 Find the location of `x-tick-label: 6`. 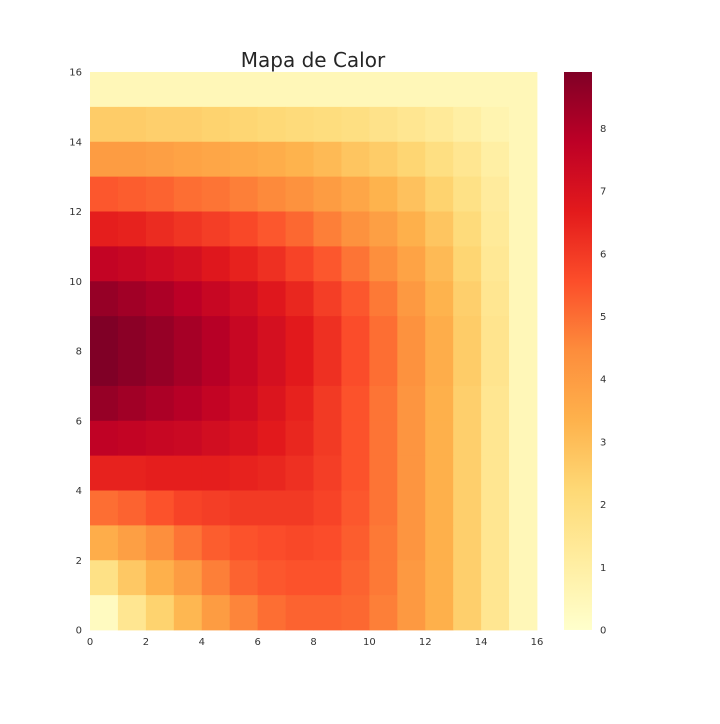

x-tick-label: 6 is located at coordinates (257, 642).